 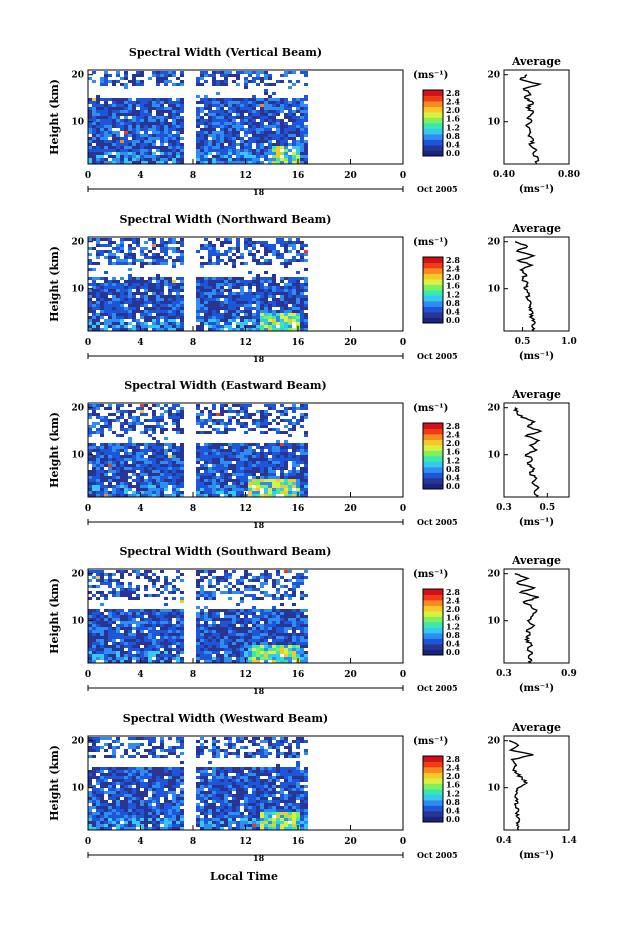 What do you see at coordinates (88, 675) in the screenshot?
I see `x-tick-label: 0` at bounding box center [88, 675].